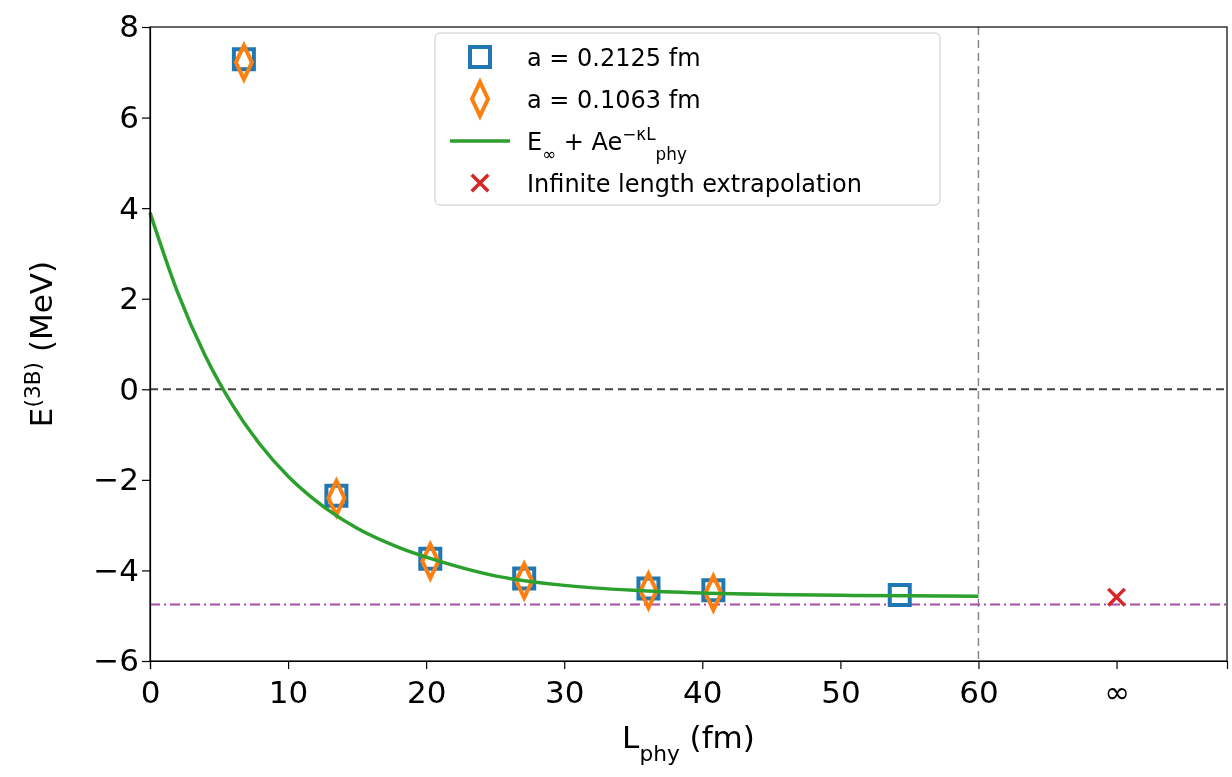 The width and height of the screenshot is (1232, 777). I want to click on legend-label: a = 0.2125 fm, so click(614, 58).